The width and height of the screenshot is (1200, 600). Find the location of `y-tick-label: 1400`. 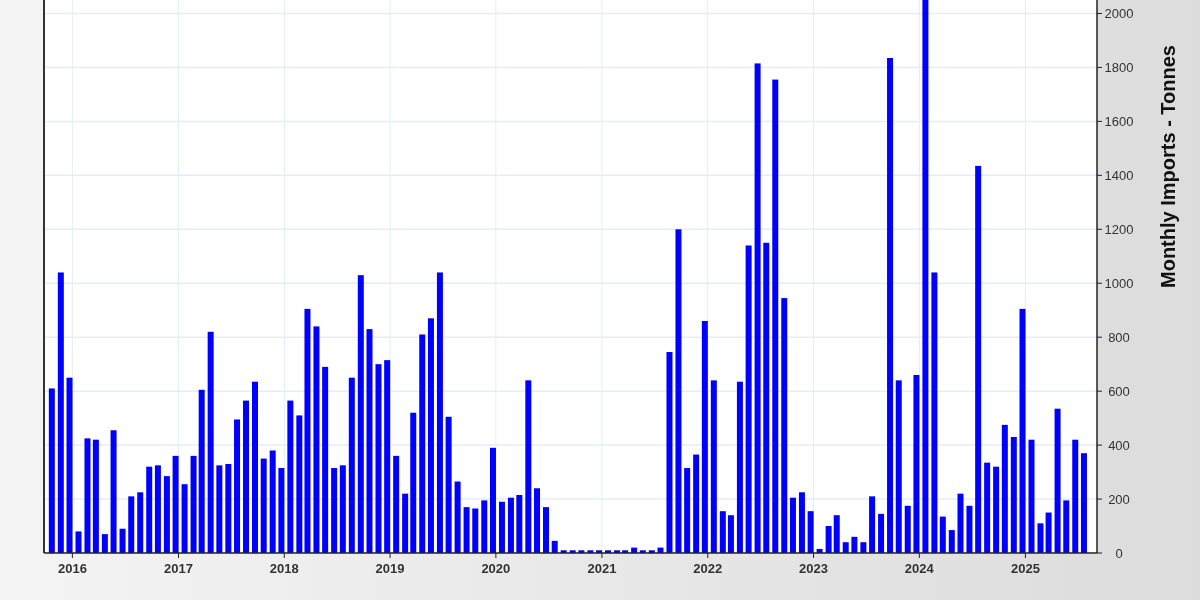

y-tick-label: 1400 is located at coordinates (1119, 176).